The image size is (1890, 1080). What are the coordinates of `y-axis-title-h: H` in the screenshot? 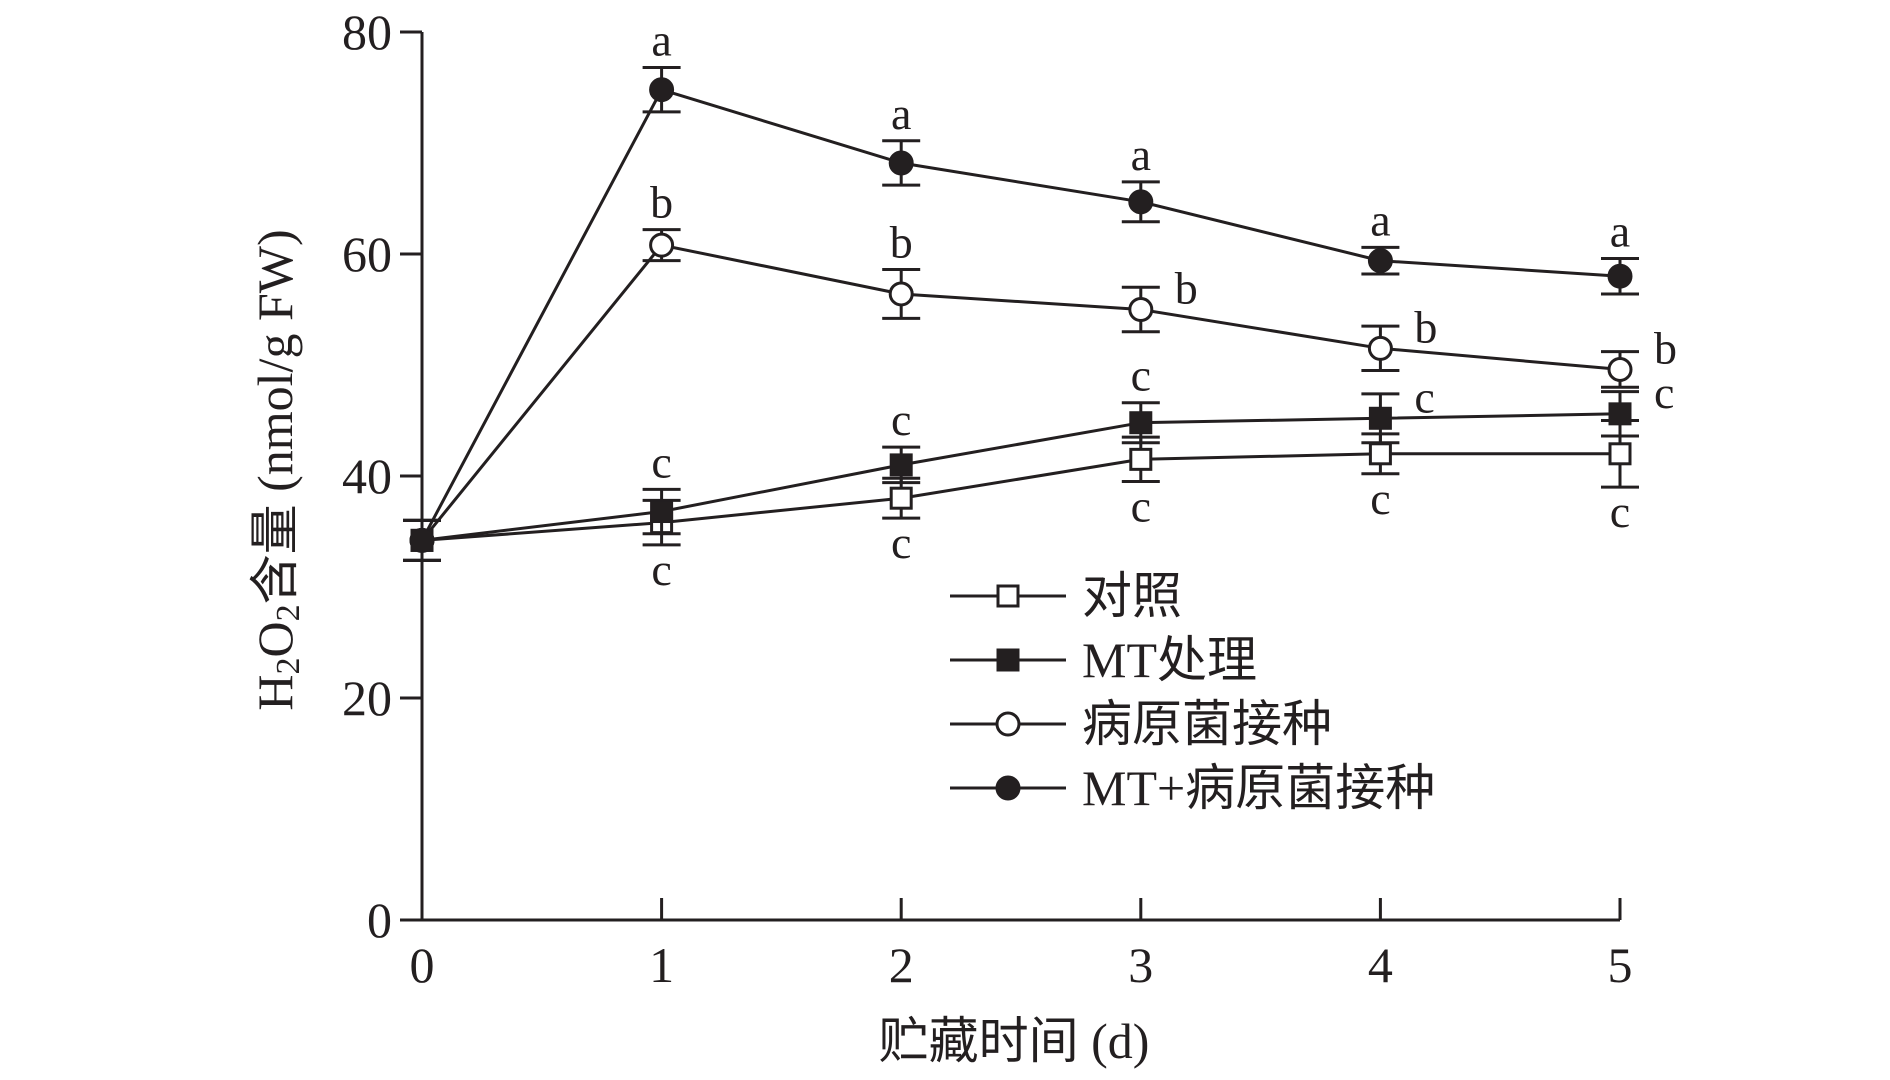 It's located at (275, 692).